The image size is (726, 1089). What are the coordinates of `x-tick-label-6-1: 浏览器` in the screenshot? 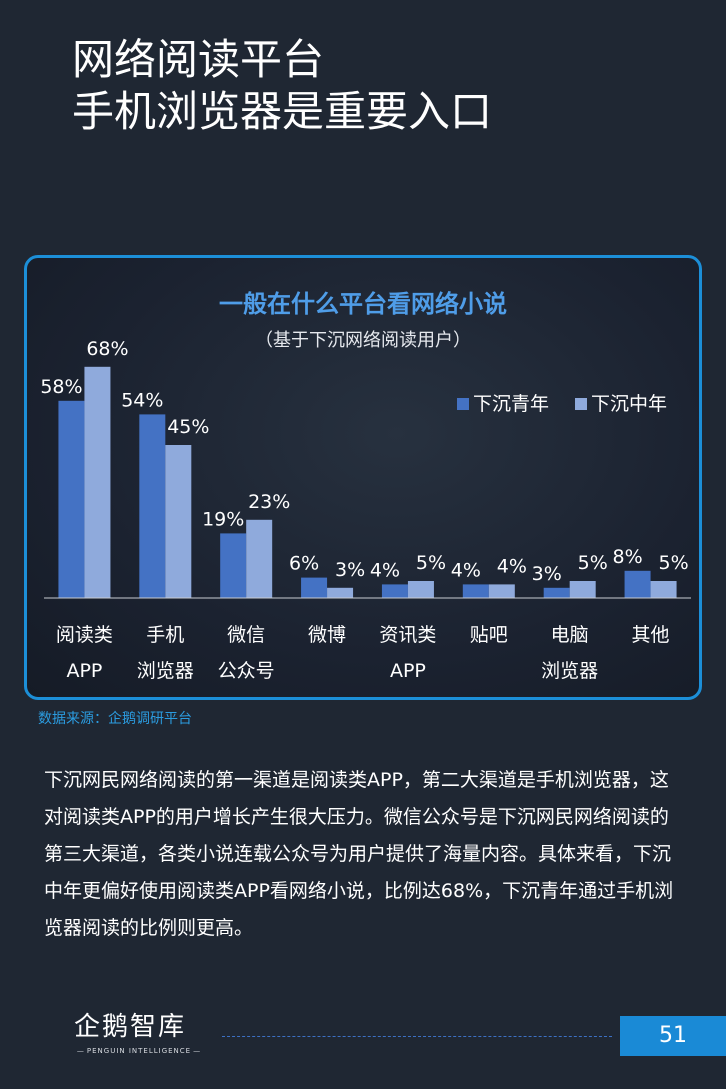 It's located at (569, 671).